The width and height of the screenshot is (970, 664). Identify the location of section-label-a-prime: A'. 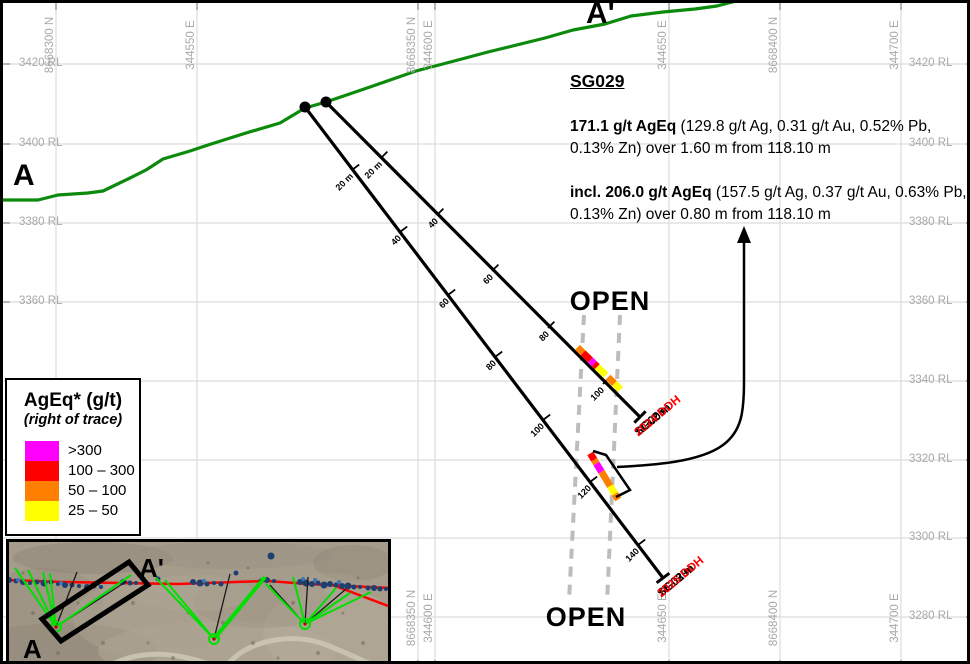
(600, 15).